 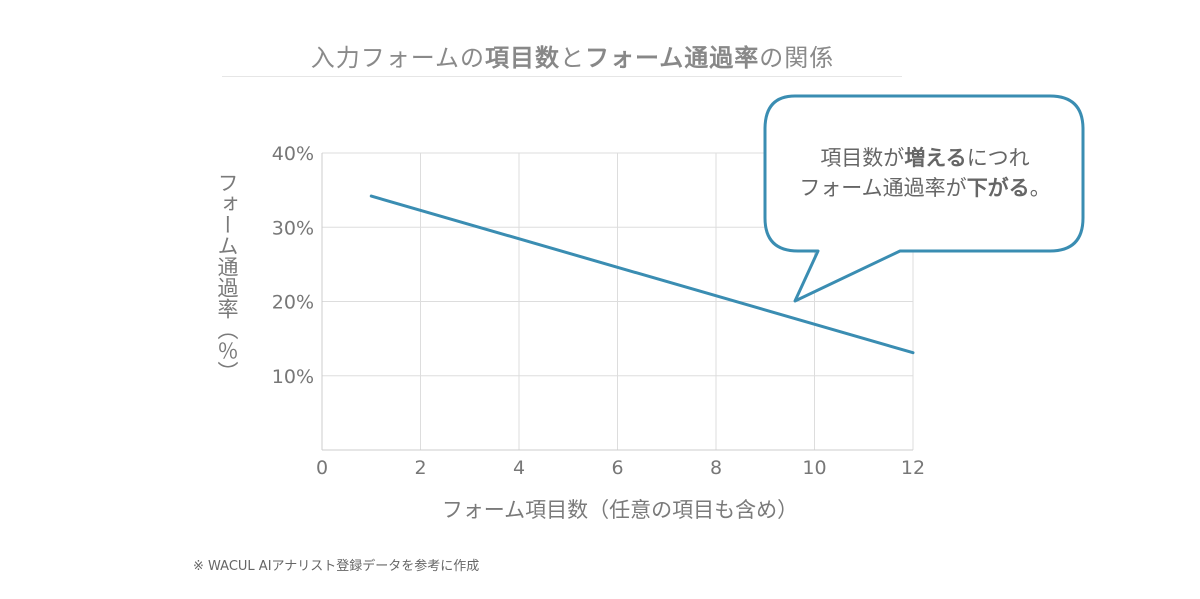 I want to click on callout-line-2: フォーム通過率が下がる。, so click(x=924, y=188).